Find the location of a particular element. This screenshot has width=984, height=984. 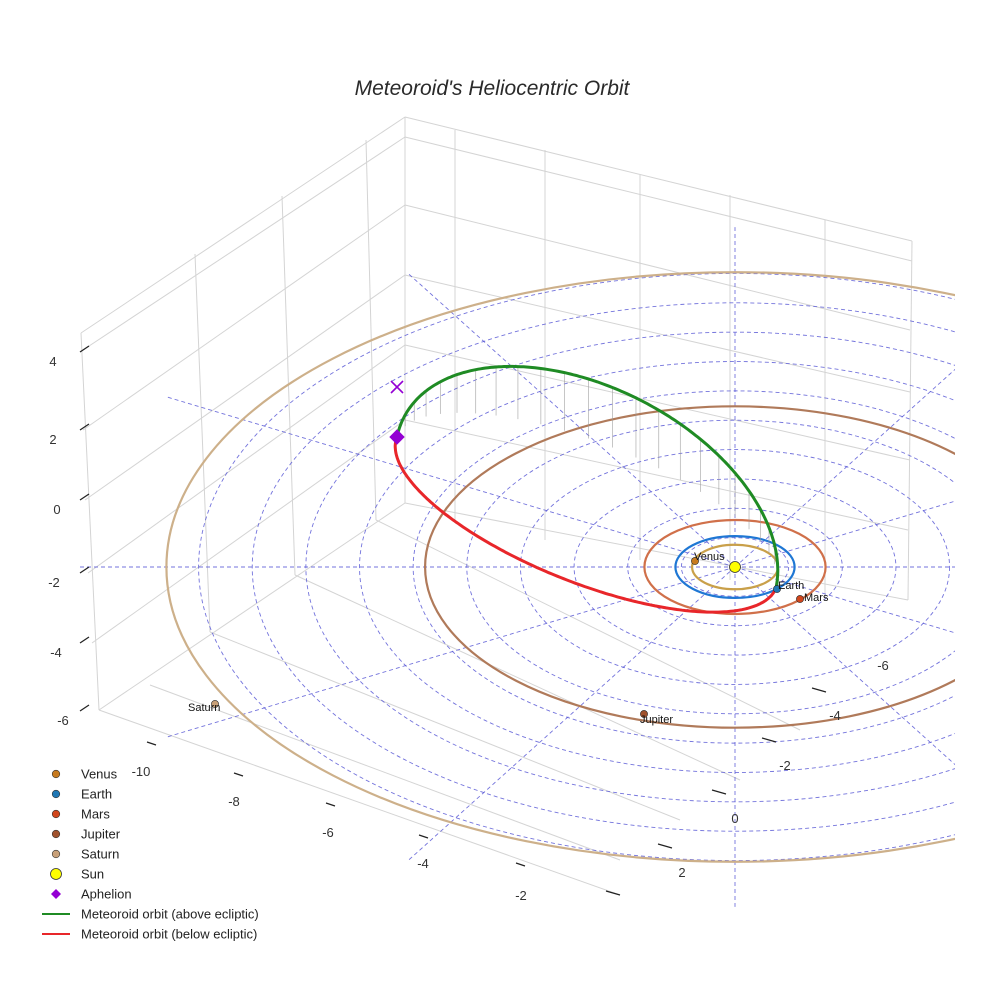

legend-label: Meteoroid orbit (above ecliptic) is located at coordinates (170, 914).